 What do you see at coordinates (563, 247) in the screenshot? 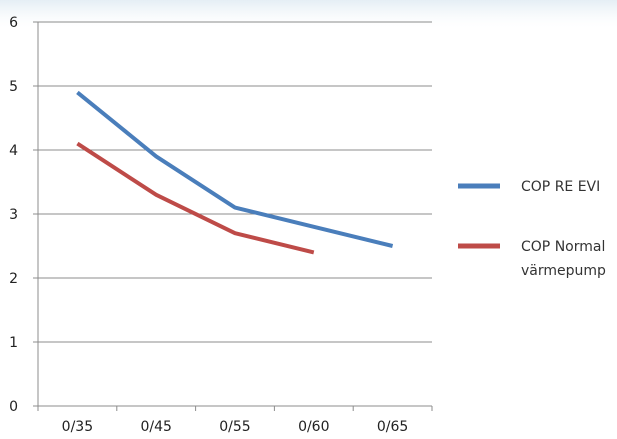
I see `legend-label: COP Normal` at bounding box center [563, 247].